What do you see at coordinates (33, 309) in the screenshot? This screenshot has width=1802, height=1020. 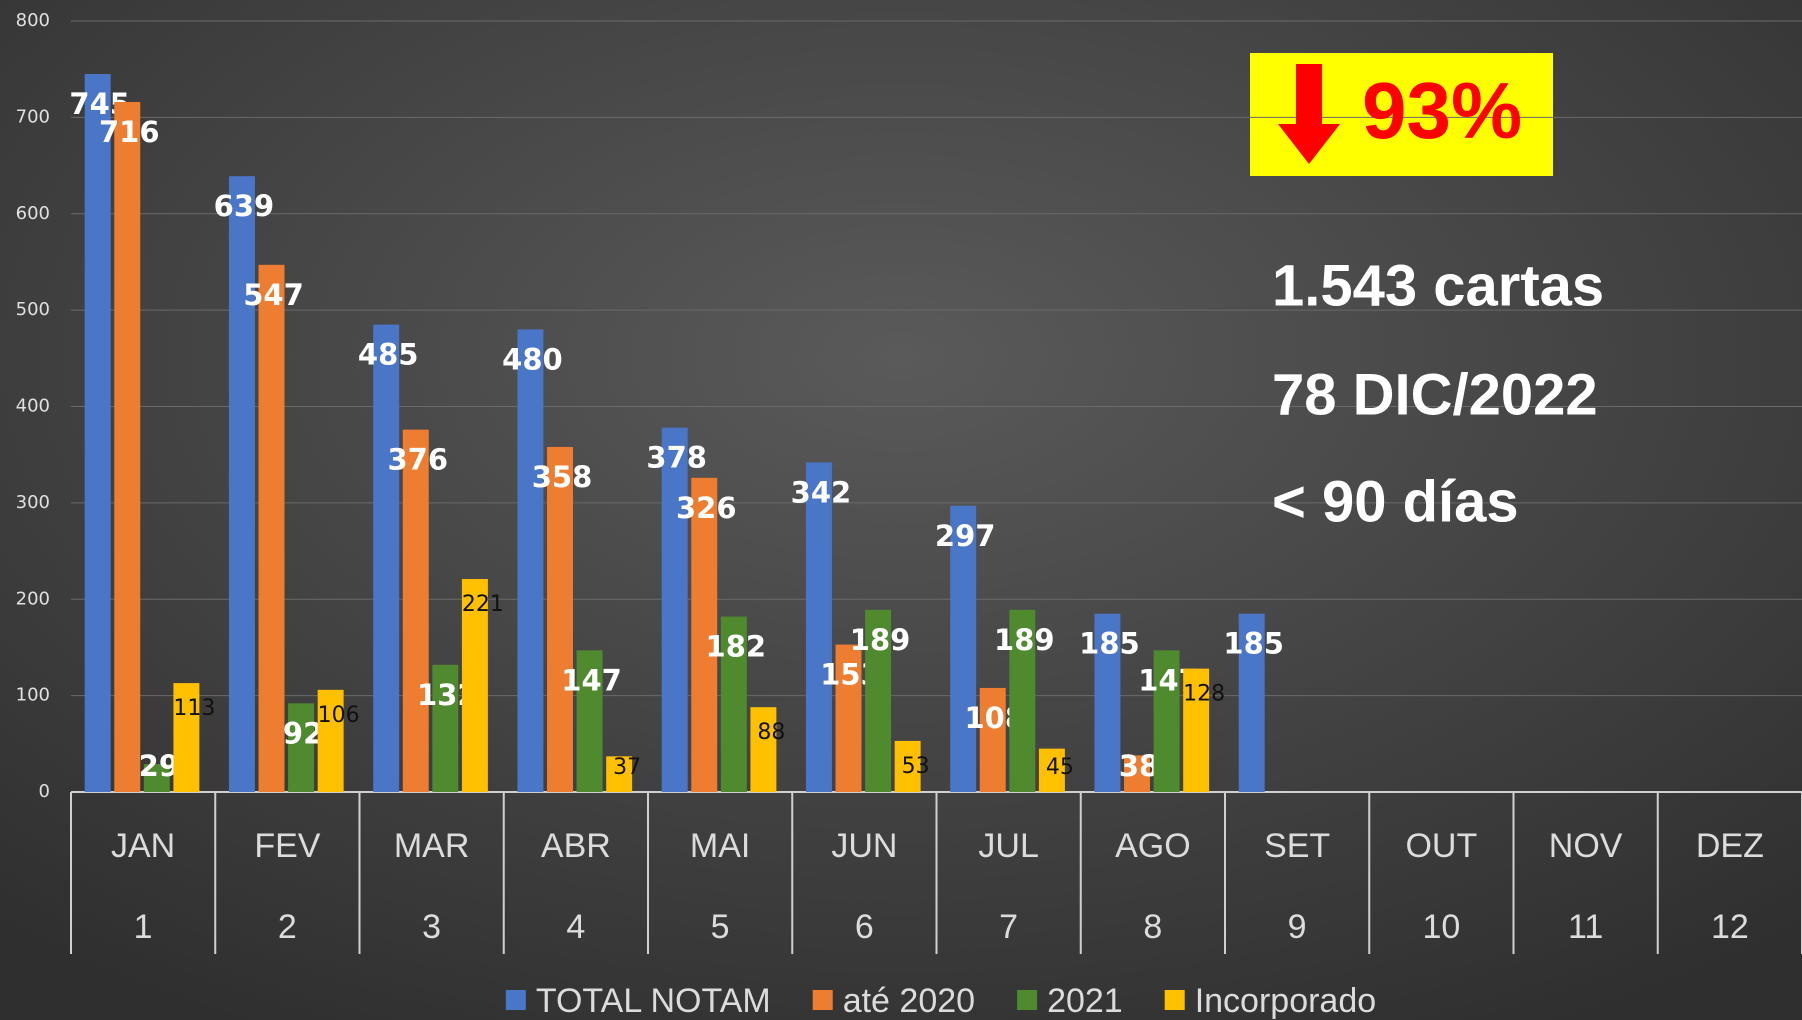 I see `y-tick-label: 500` at bounding box center [33, 309].